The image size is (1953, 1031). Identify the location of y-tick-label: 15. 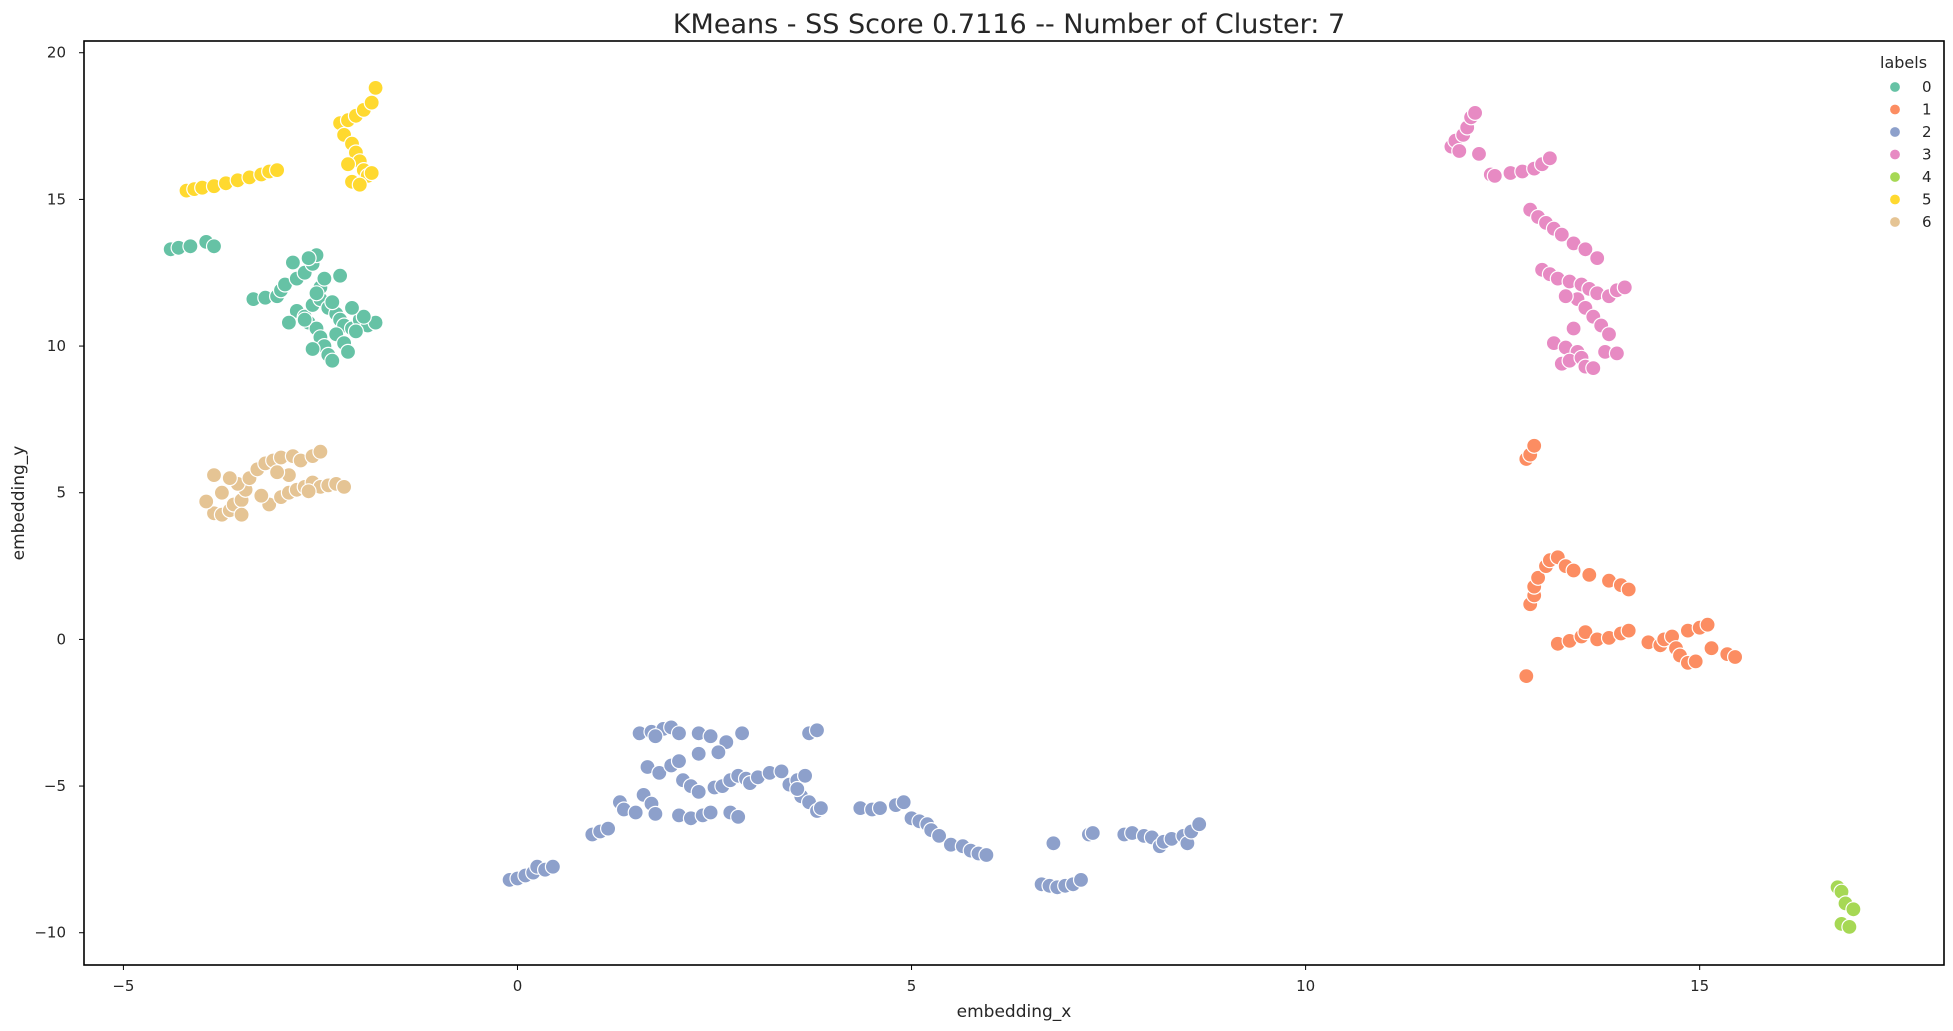
(56, 199).